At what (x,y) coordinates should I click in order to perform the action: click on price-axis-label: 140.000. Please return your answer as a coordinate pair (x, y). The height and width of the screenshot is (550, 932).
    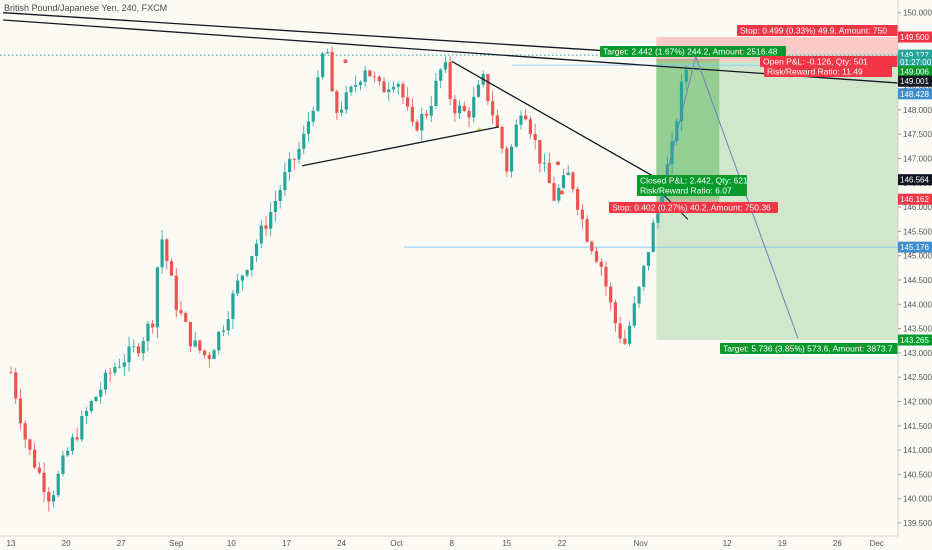
    Looking at the image, I should click on (917, 499).